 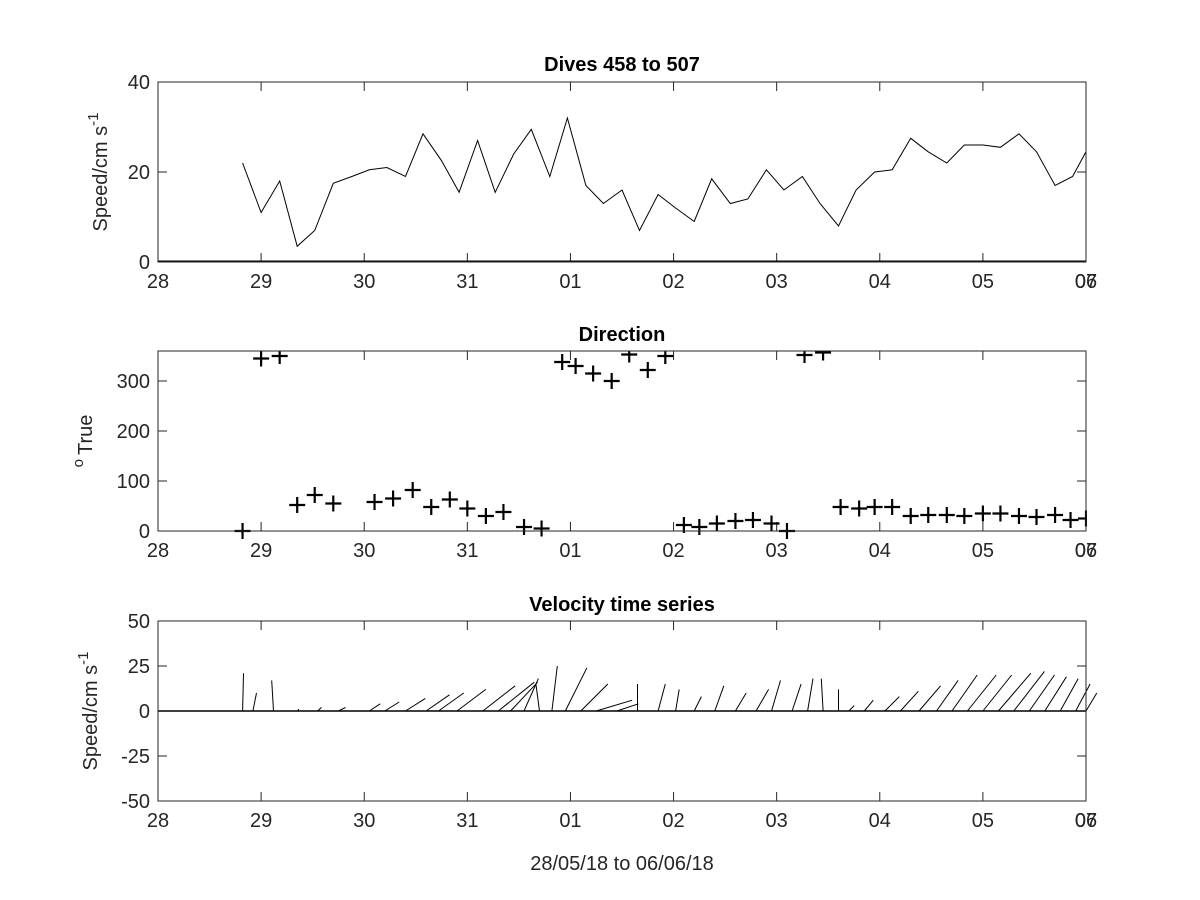 What do you see at coordinates (91, 718) in the screenshot?
I see `velocity-y-axis-label-text: Speed/cm s` at bounding box center [91, 718].